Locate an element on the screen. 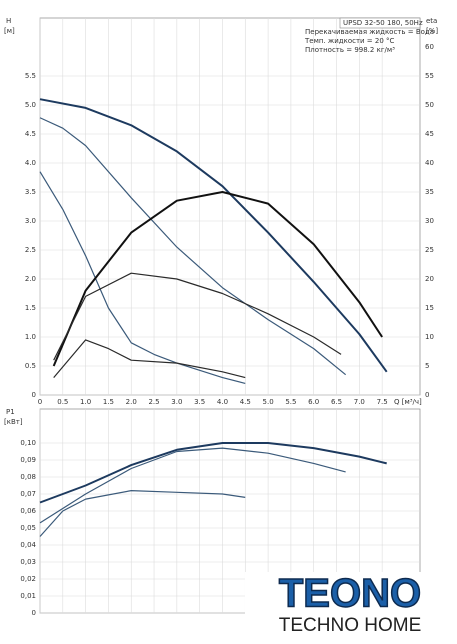  y-tick-label: 0,01 is located at coordinates (28, 596).